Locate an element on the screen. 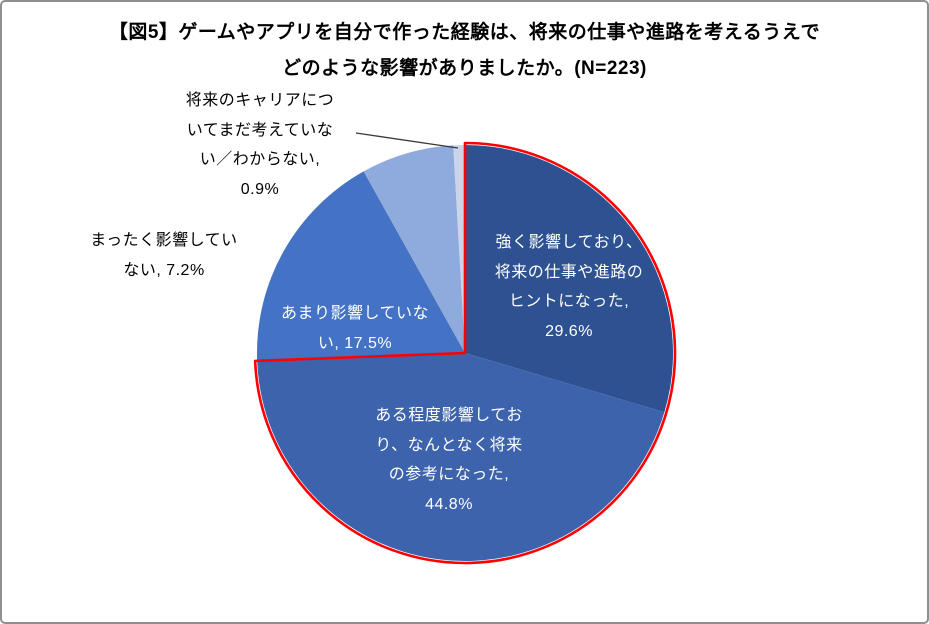  slice-label-line: 将来のキャリアにつ is located at coordinates (260, 100).